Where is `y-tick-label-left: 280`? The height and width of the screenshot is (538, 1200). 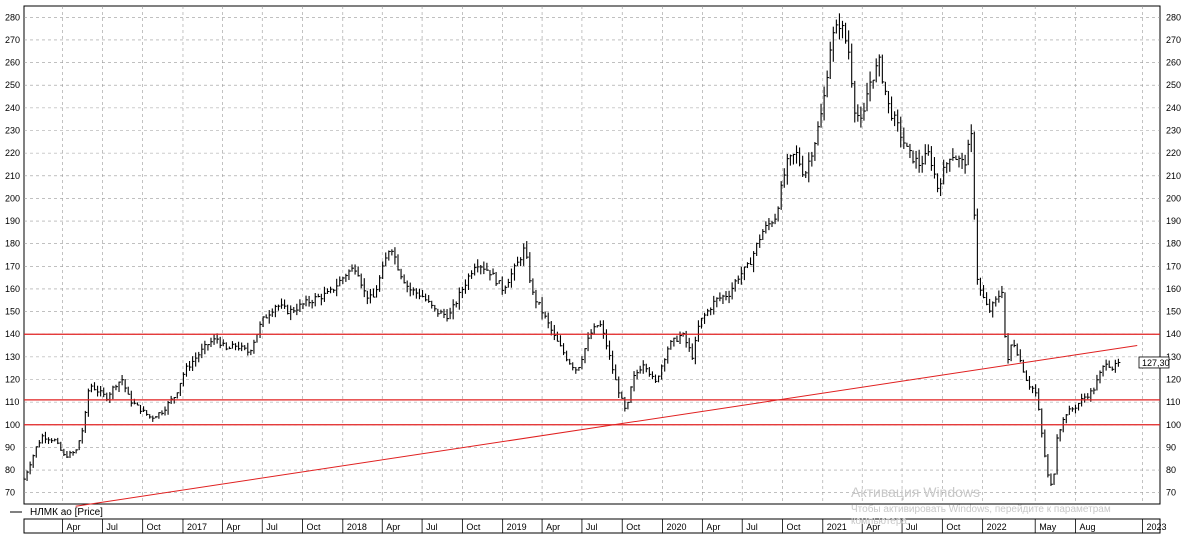 y-tick-label-left: 280 is located at coordinates (12, 17).